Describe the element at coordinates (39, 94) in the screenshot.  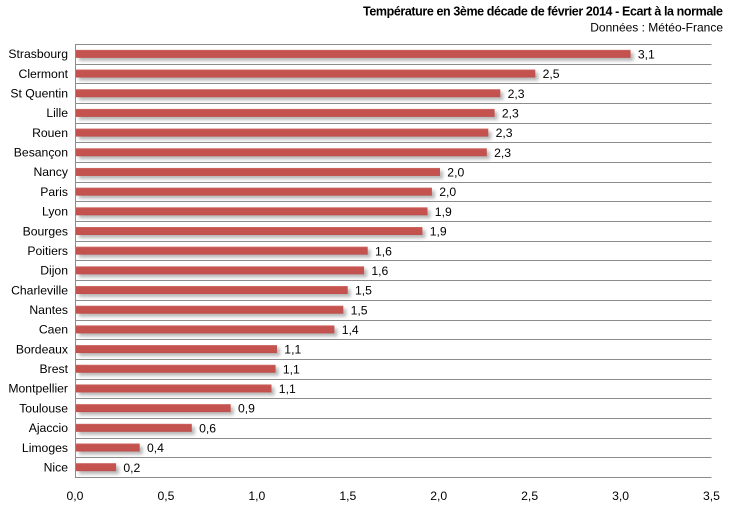
I see `svg-text: St Quentin` at that location.